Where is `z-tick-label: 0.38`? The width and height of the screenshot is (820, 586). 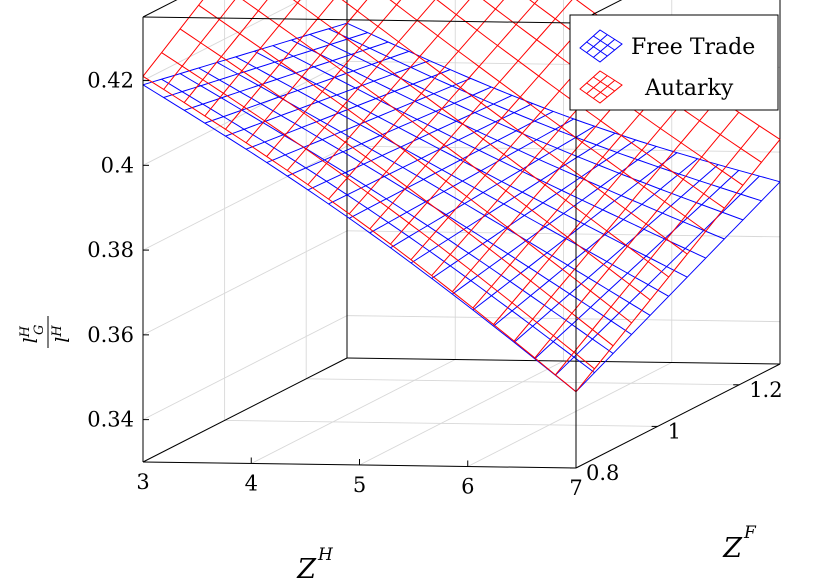 z-tick-label: 0.38 is located at coordinates (110, 250).